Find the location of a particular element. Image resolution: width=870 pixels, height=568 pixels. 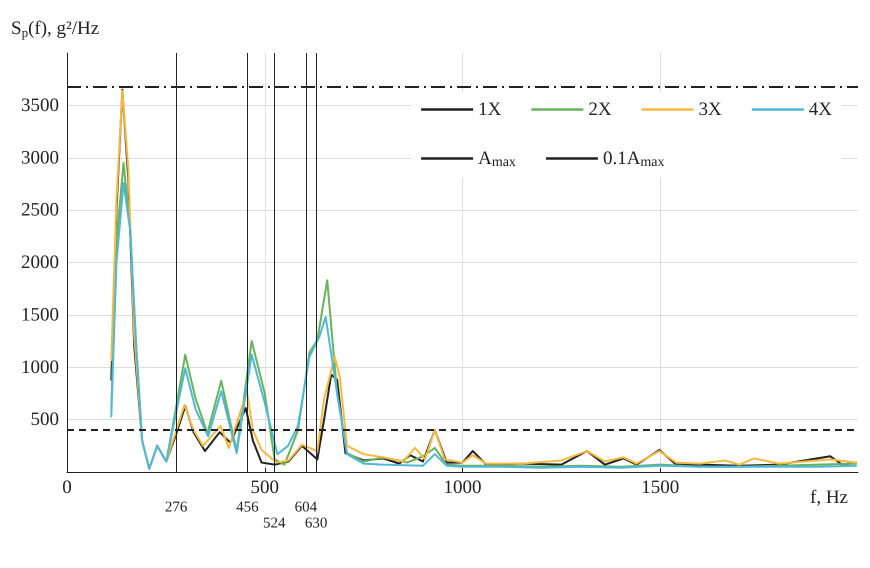

ref-line-label: 276 is located at coordinates (176, 508).